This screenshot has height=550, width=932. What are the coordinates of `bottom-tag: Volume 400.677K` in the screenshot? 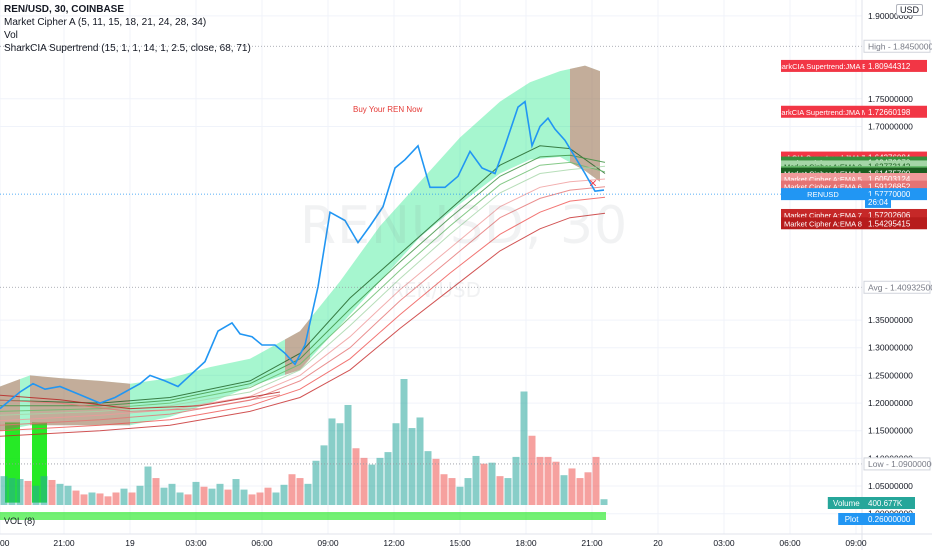 It's located at (871, 503).